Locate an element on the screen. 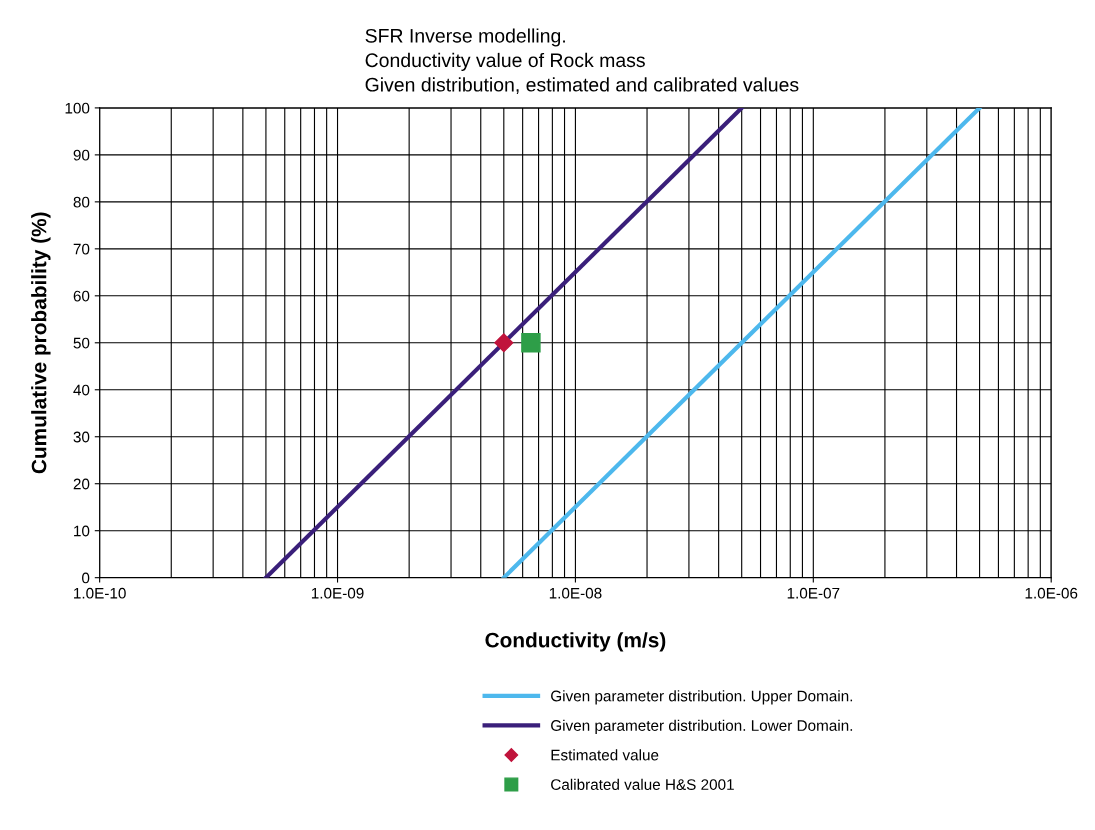 The width and height of the screenshot is (1095, 830). y-tick-label: 60 is located at coordinates (81, 296).